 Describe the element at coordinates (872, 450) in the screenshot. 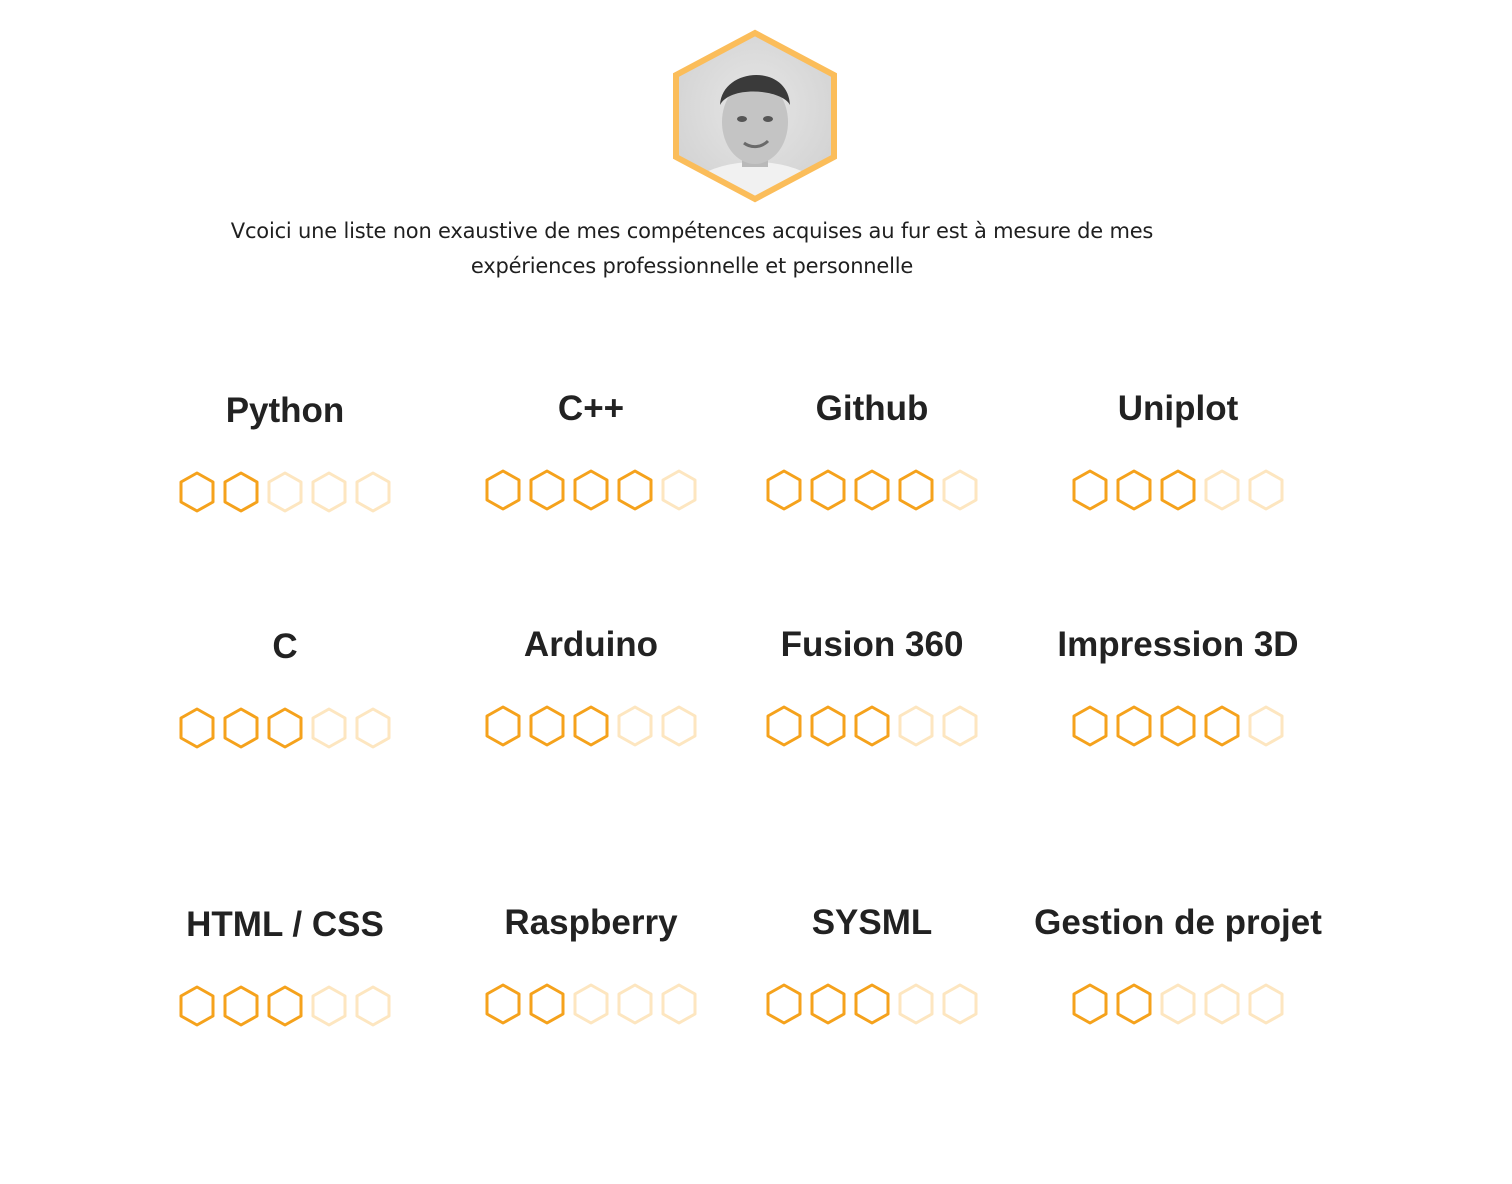

I see `skill-github: Github` at that location.